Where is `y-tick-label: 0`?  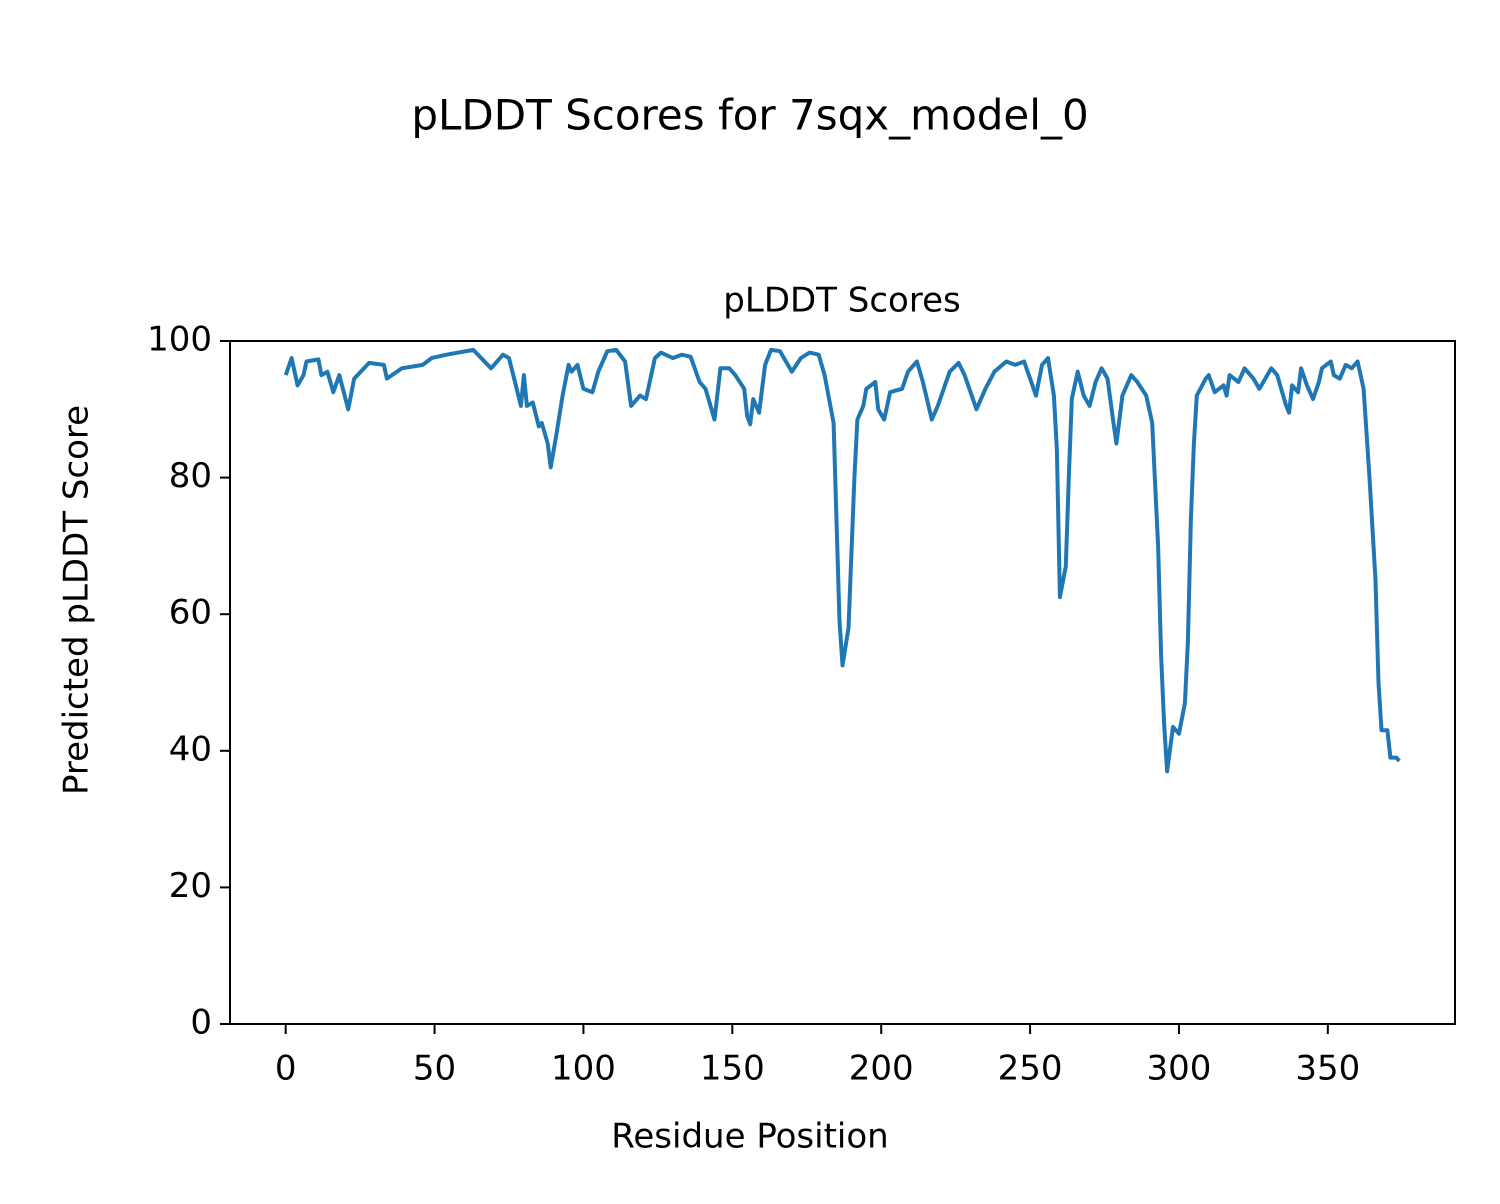
y-tick-label: 0 is located at coordinates (201, 1023).